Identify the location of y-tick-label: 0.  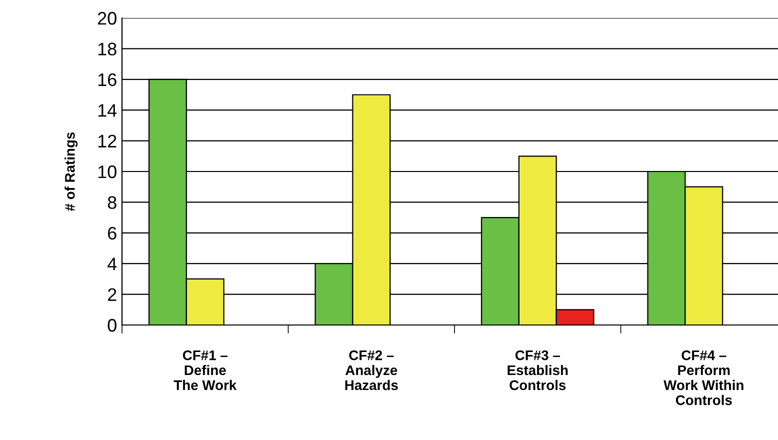
(112, 325).